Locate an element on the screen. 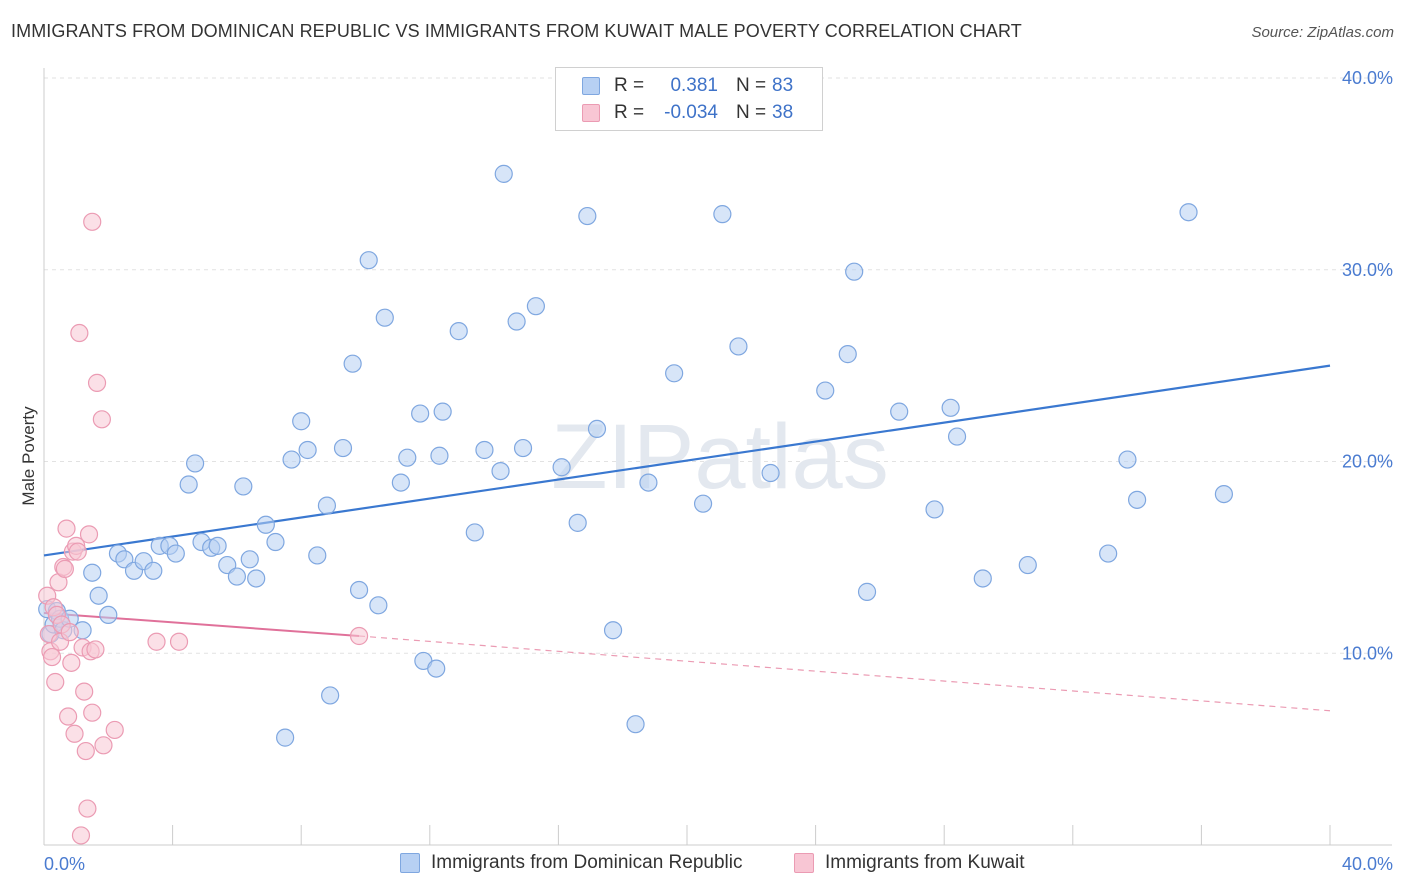 The height and width of the screenshot is (892, 1406). y-tick-label: 40.0% is located at coordinates (1367, 78).